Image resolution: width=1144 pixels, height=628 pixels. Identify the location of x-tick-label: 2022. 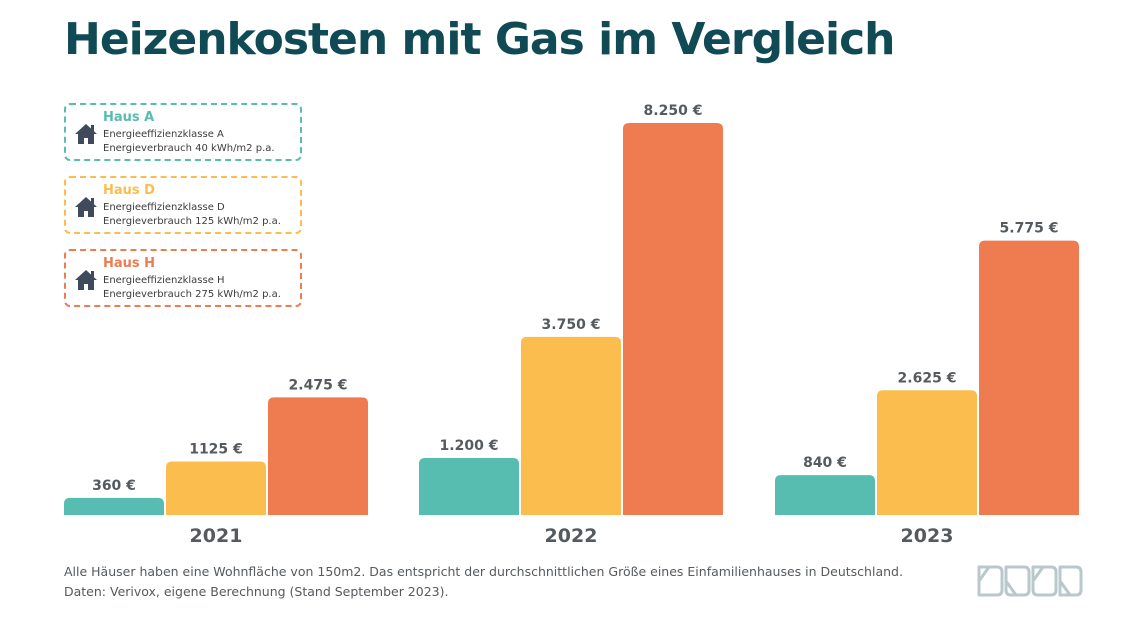
(571, 536).